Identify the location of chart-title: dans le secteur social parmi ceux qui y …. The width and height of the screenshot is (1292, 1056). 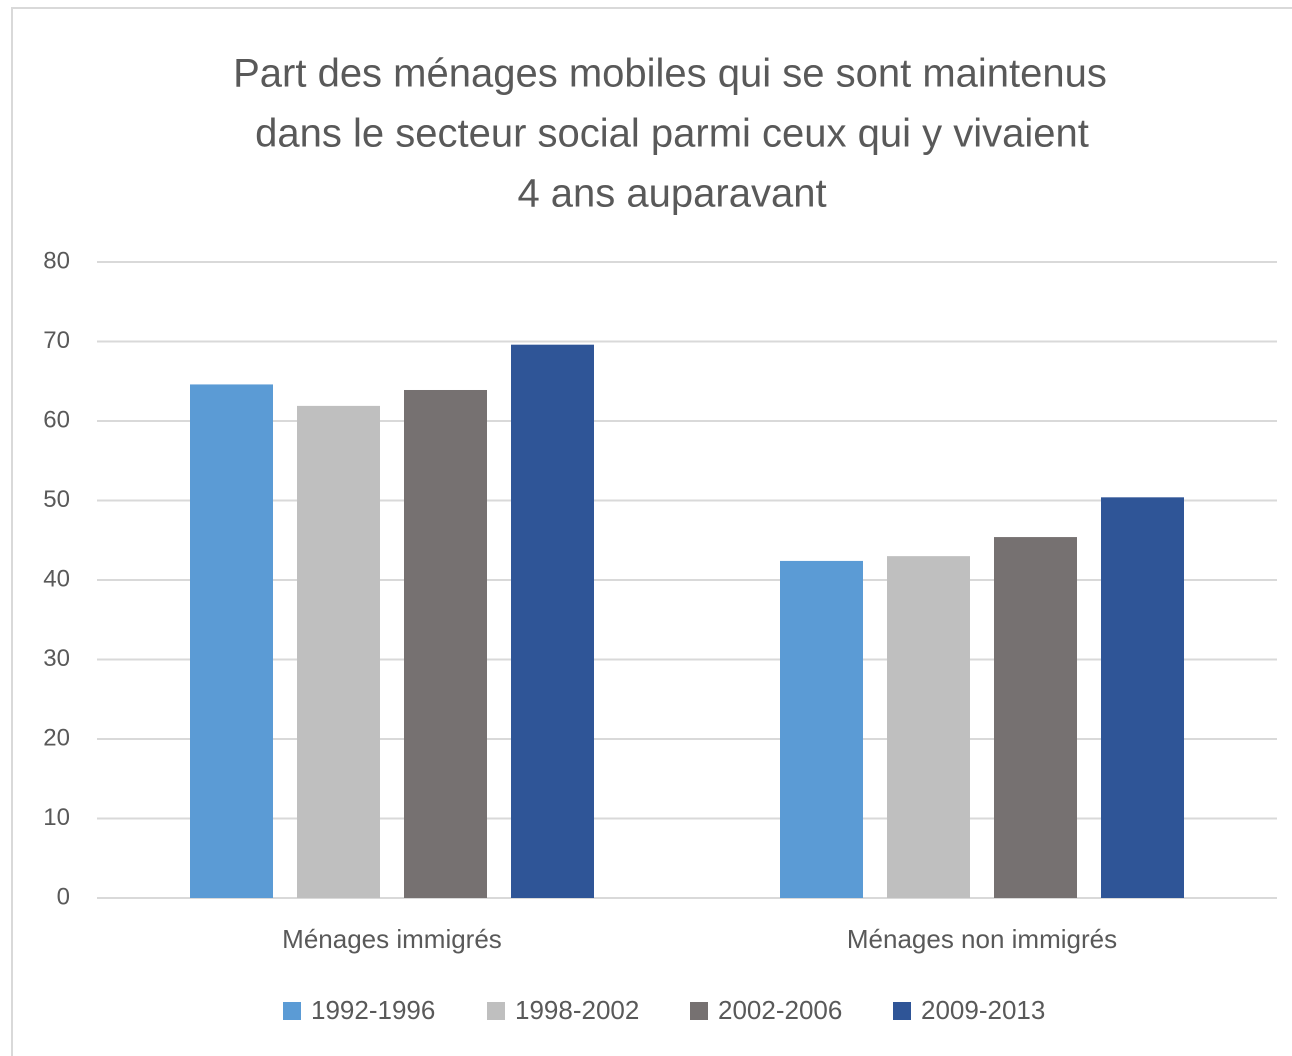
(672, 134).